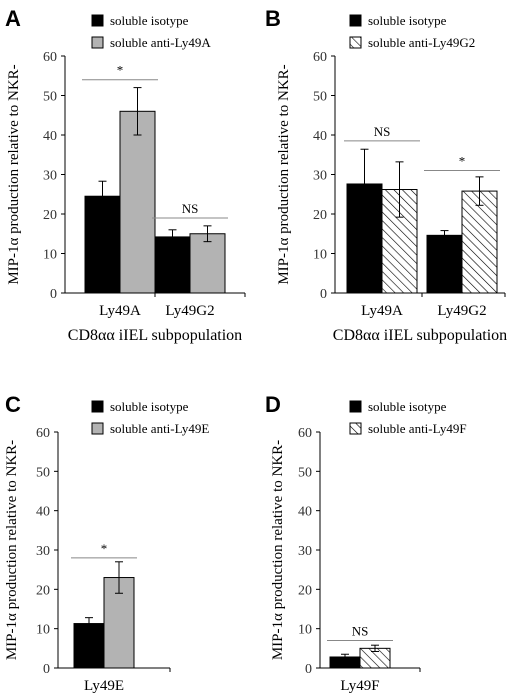  I want to click on legend-label: soluble anti-Ly49F, so click(417, 428).